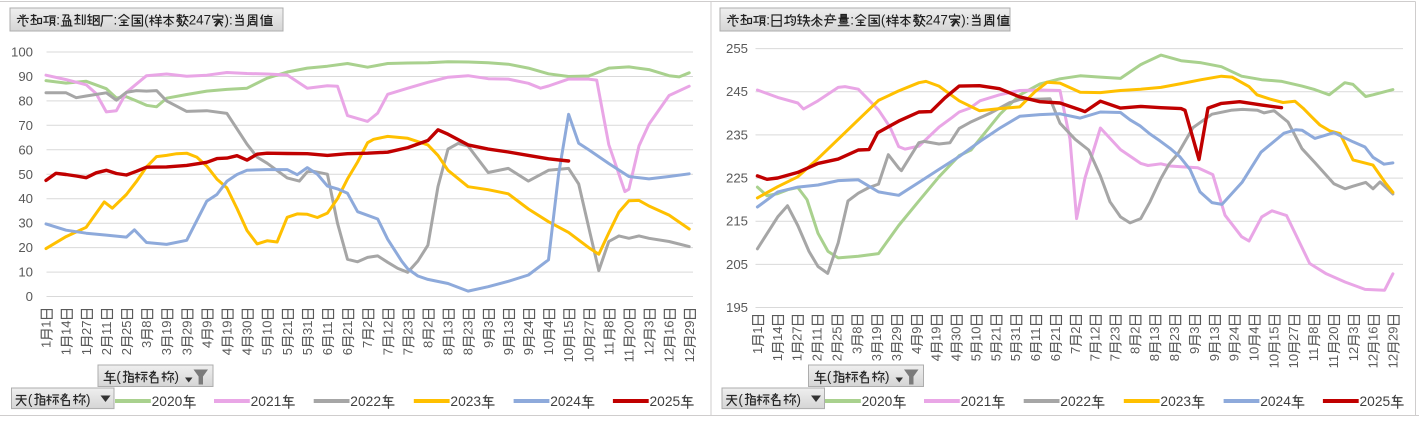  Describe the element at coordinates (565, 401) in the screenshot. I see `svg-text: 2024` at that location.